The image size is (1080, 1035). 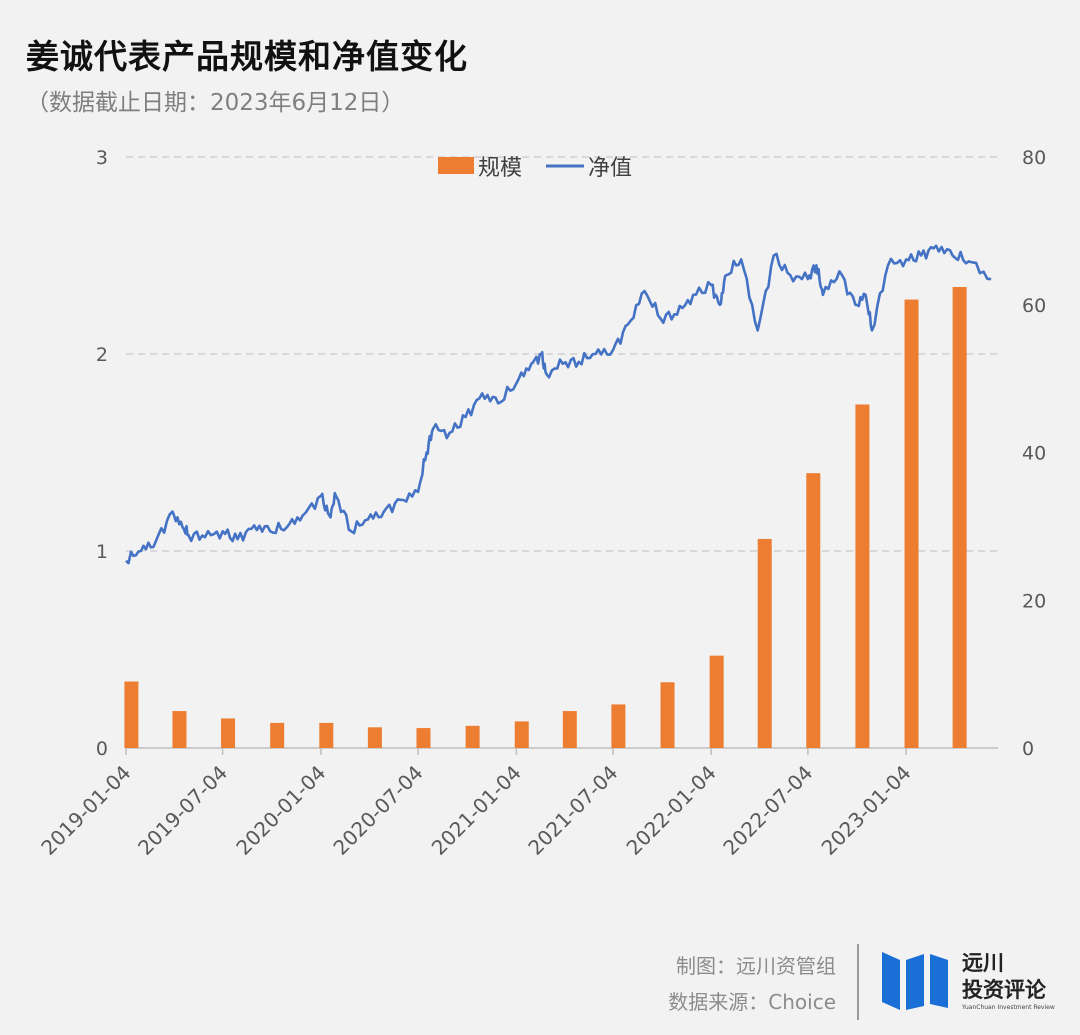 I want to click on x-tick-label: 2021-07-04, so click(x=572, y=810).